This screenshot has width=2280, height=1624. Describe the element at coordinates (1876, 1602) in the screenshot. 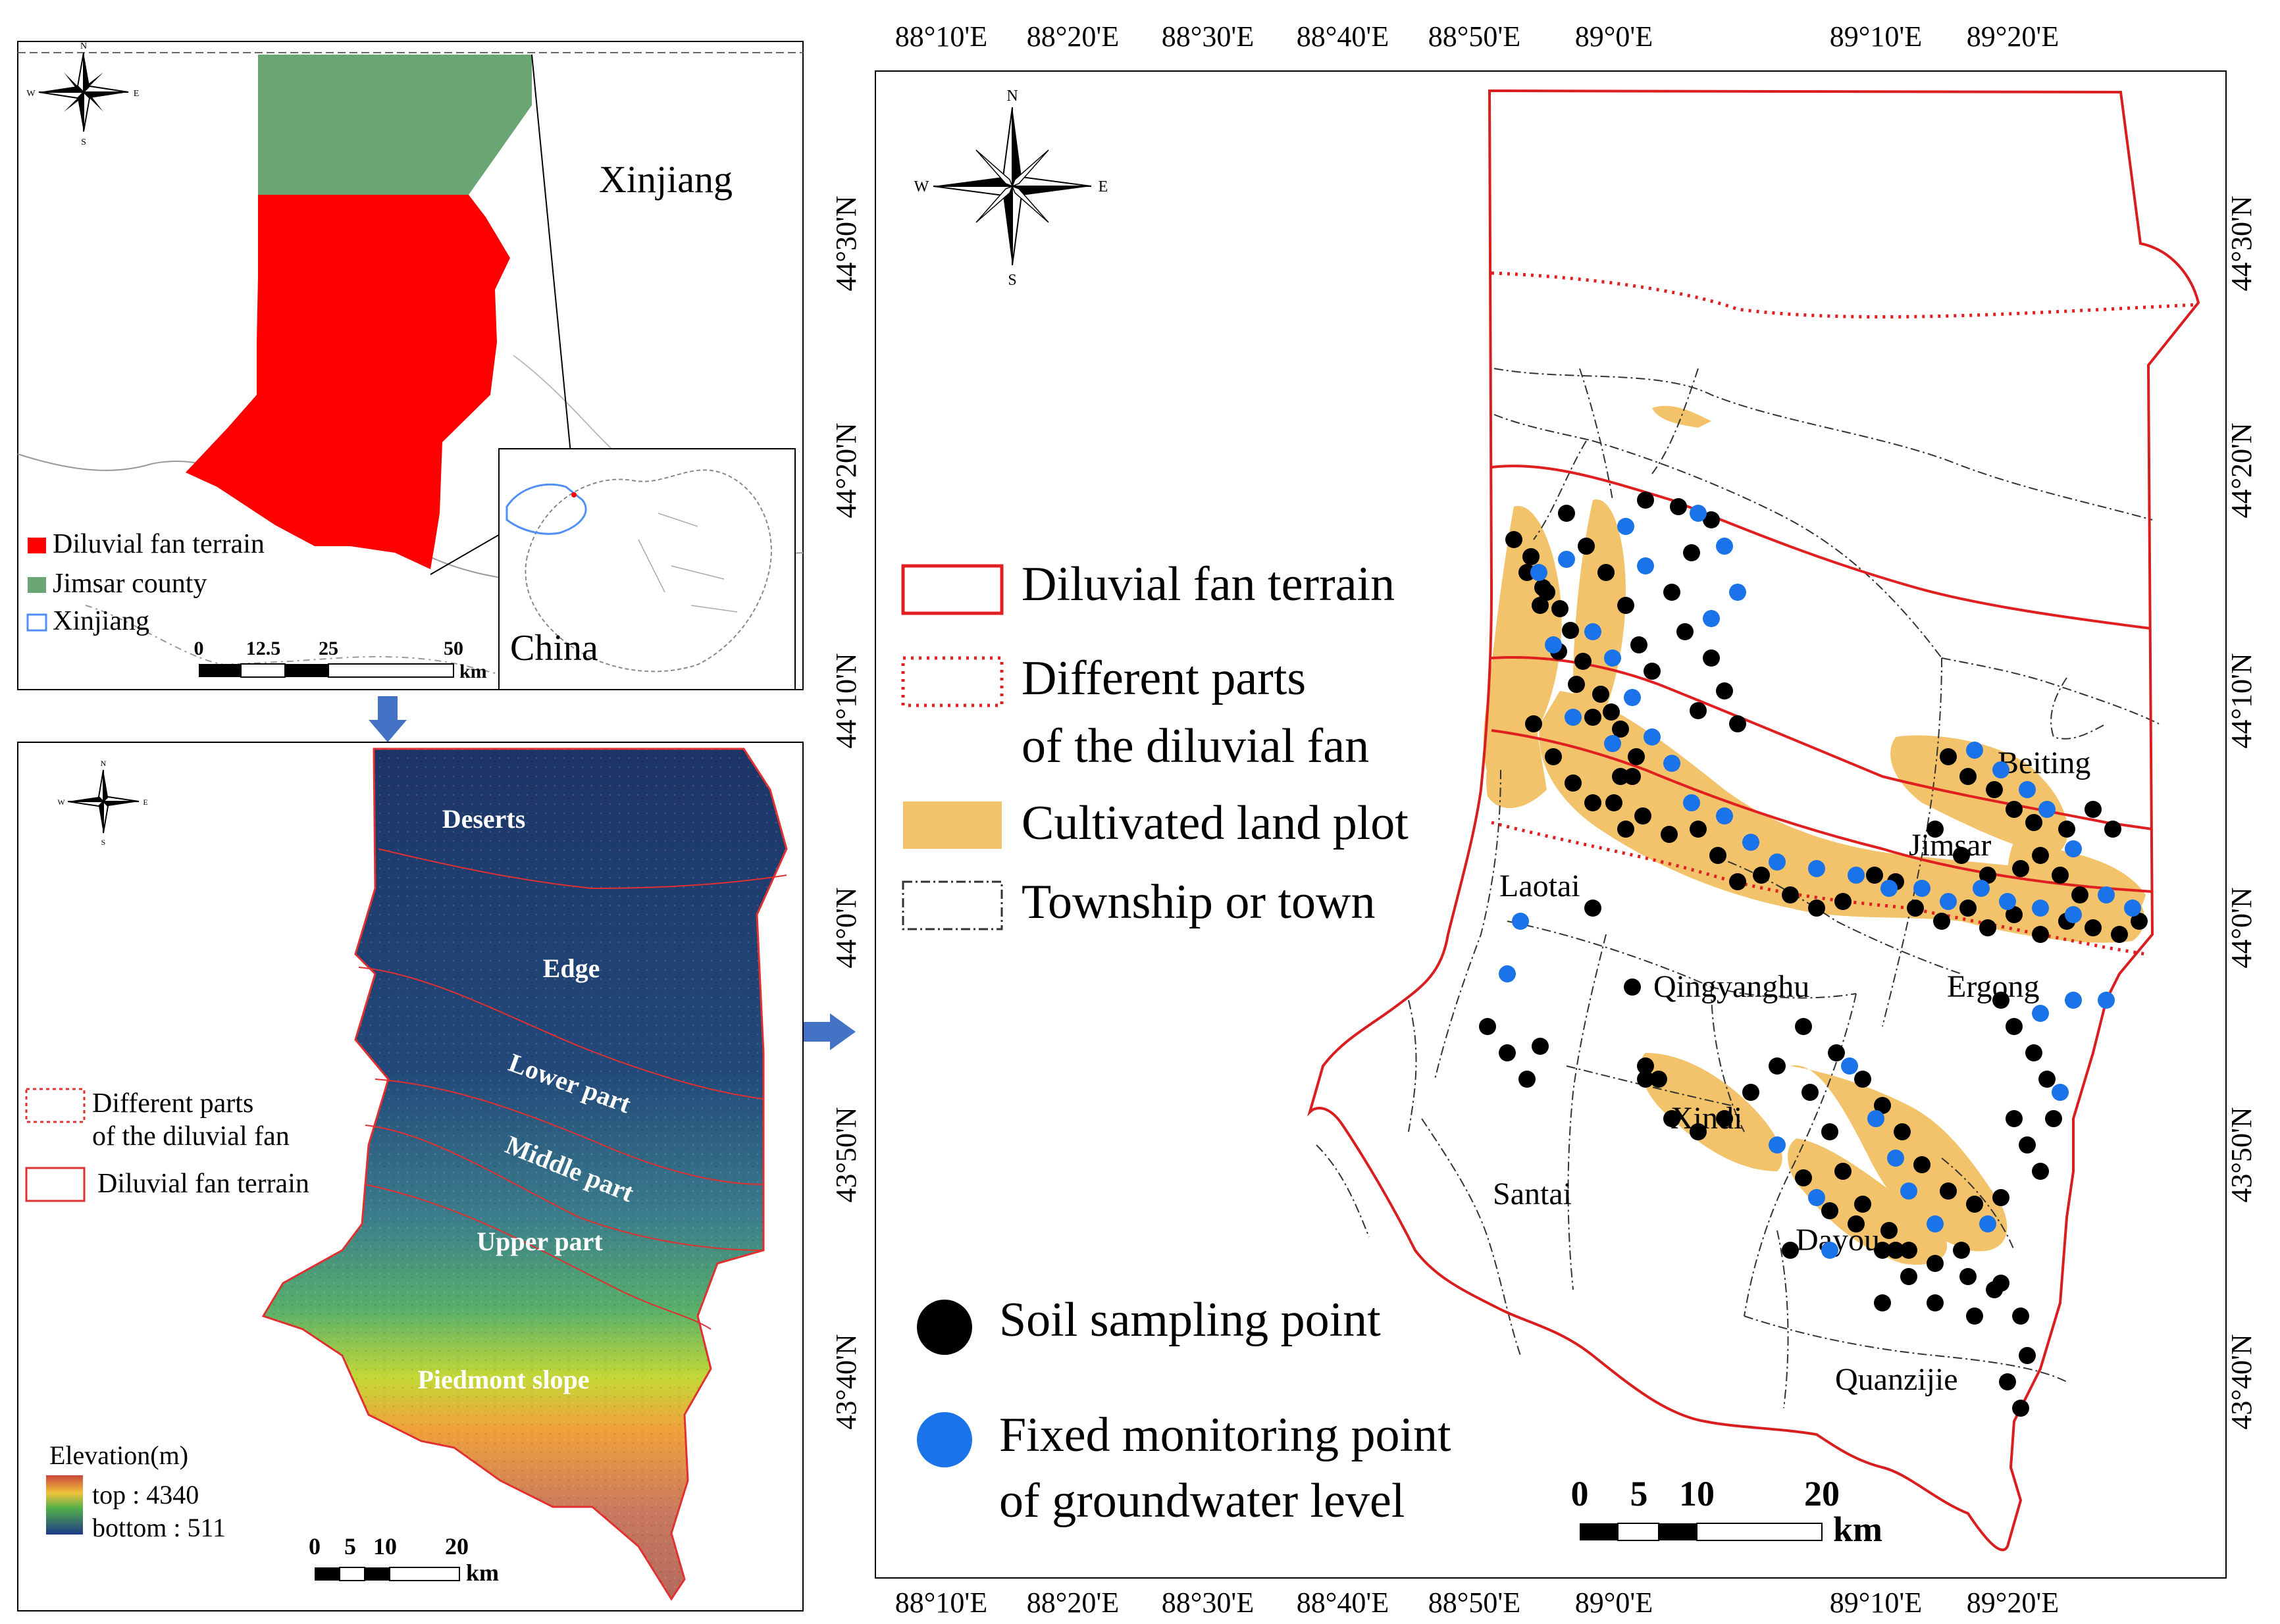

I see `lon-label-bottom: 89°10'E` at that location.